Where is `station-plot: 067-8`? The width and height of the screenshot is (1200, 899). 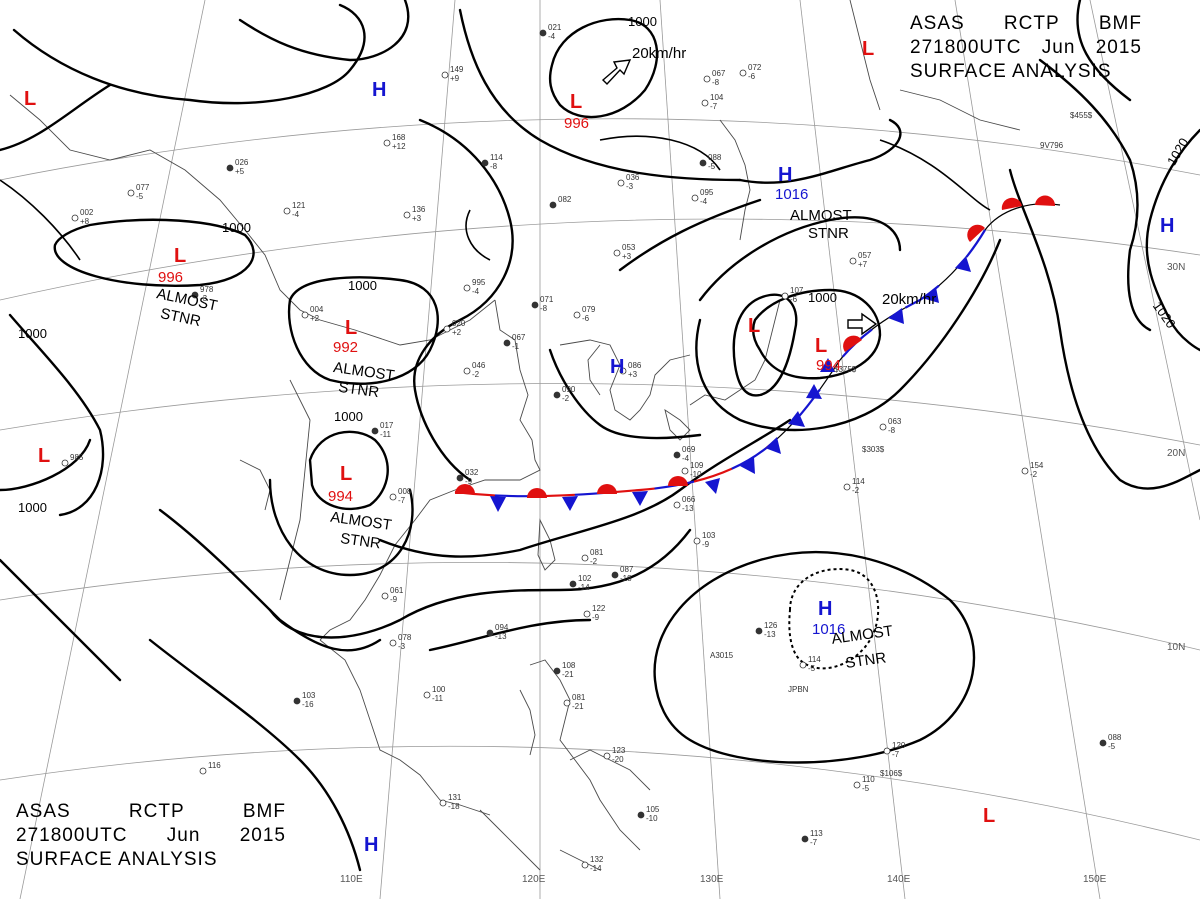
station-plot: 067-8 is located at coordinates (714, 78).